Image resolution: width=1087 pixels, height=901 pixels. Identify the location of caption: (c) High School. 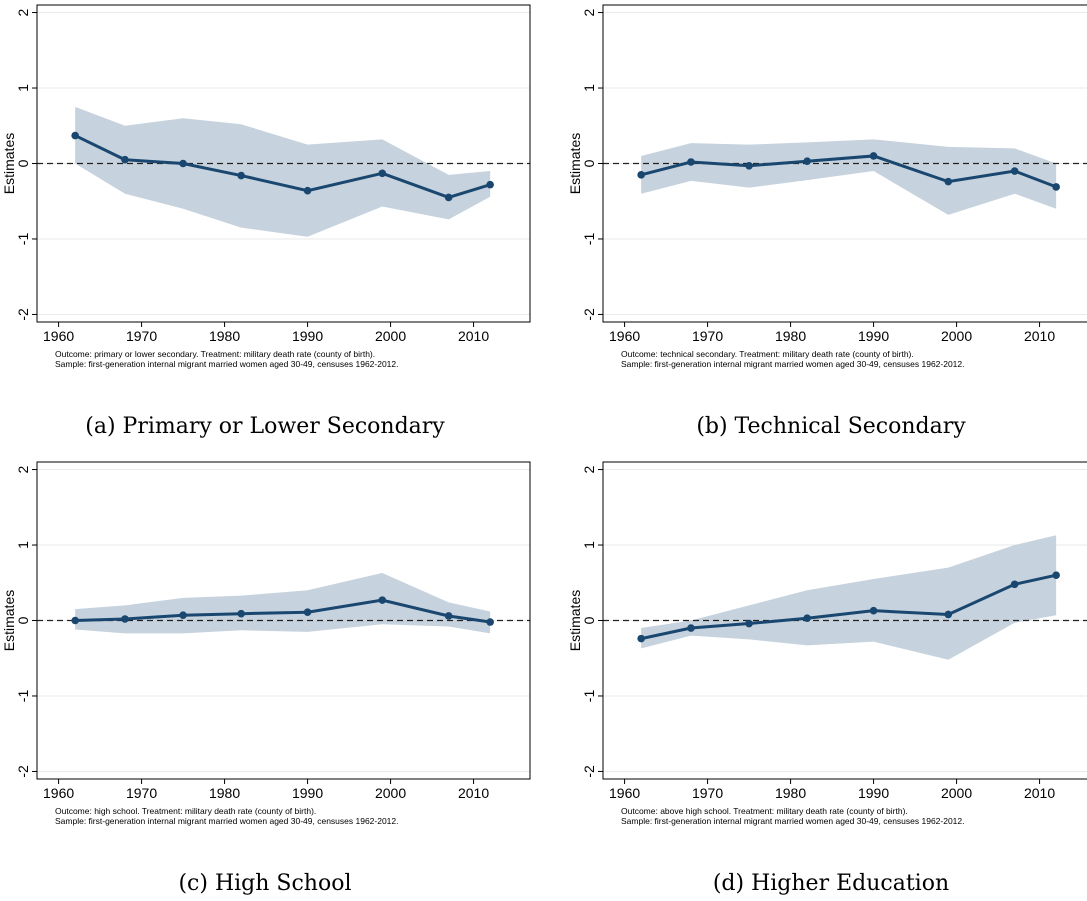
(264, 883).